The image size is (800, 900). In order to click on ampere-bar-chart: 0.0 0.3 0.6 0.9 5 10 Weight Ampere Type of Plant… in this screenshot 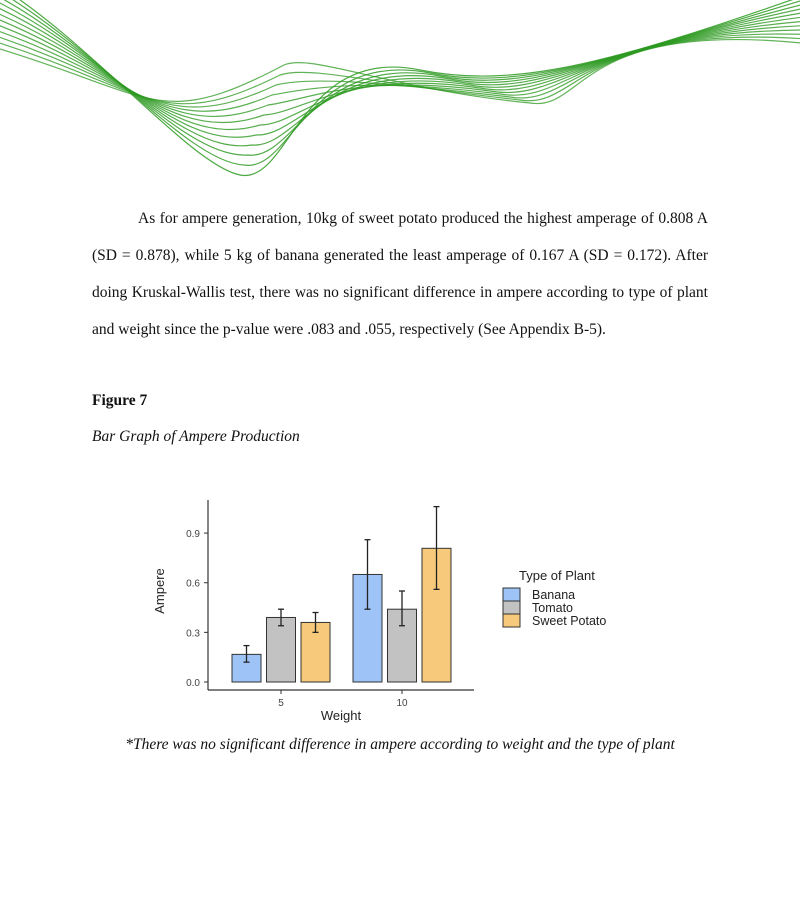, I will do `click(379, 611)`.